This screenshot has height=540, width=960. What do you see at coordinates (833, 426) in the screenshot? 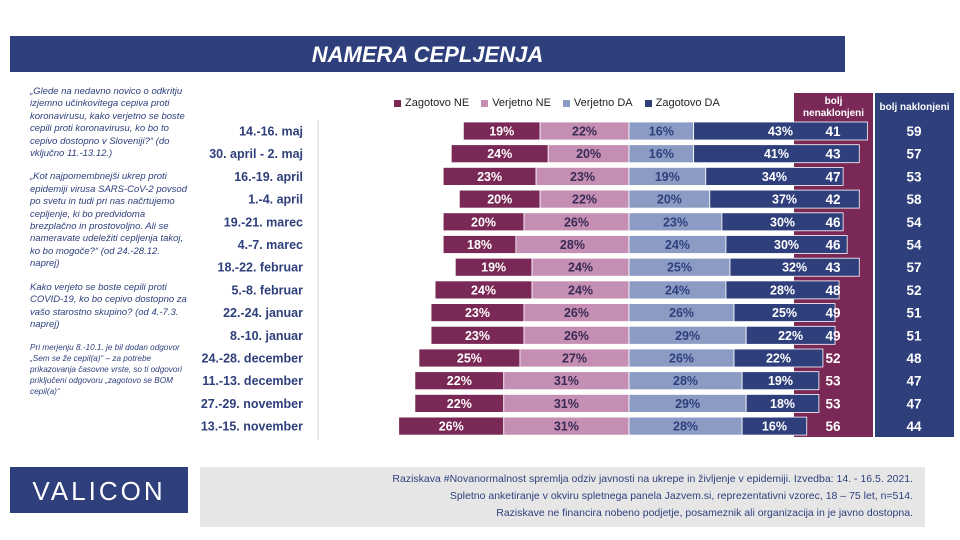
I see `summary-ne-value: 56` at bounding box center [833, 426].